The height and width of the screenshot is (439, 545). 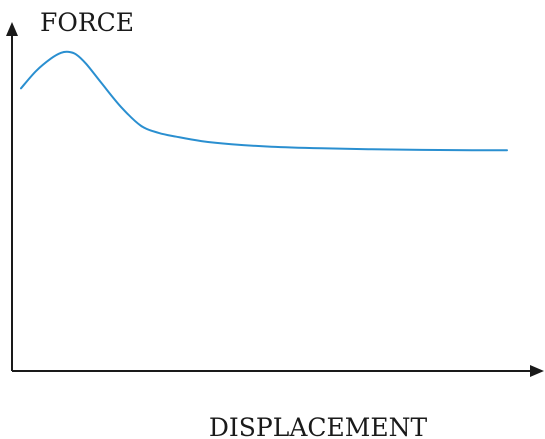 I want to click on x-axis-arrow, so click(x=537, y=371).